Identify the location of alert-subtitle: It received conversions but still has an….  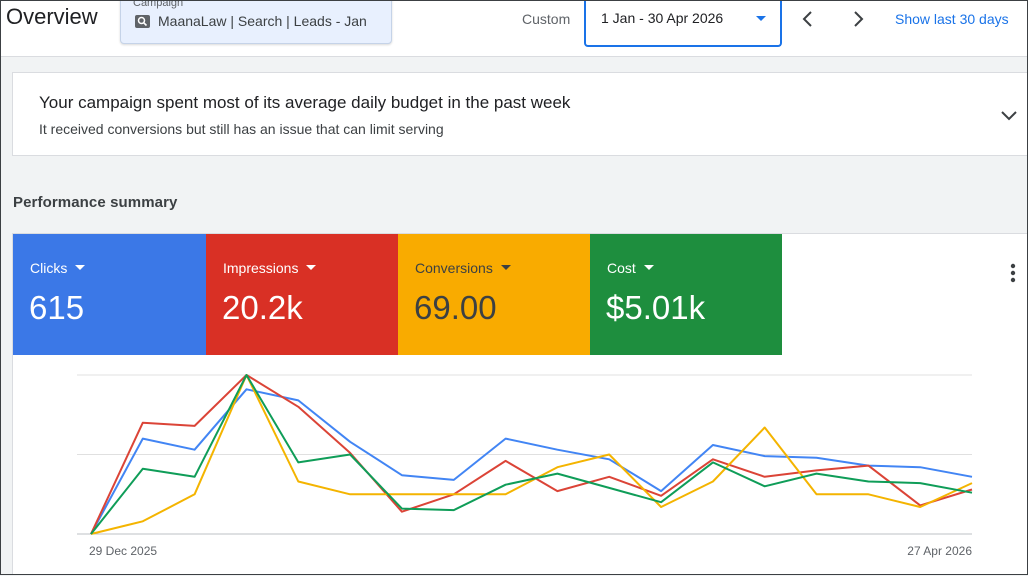
(241, 129).